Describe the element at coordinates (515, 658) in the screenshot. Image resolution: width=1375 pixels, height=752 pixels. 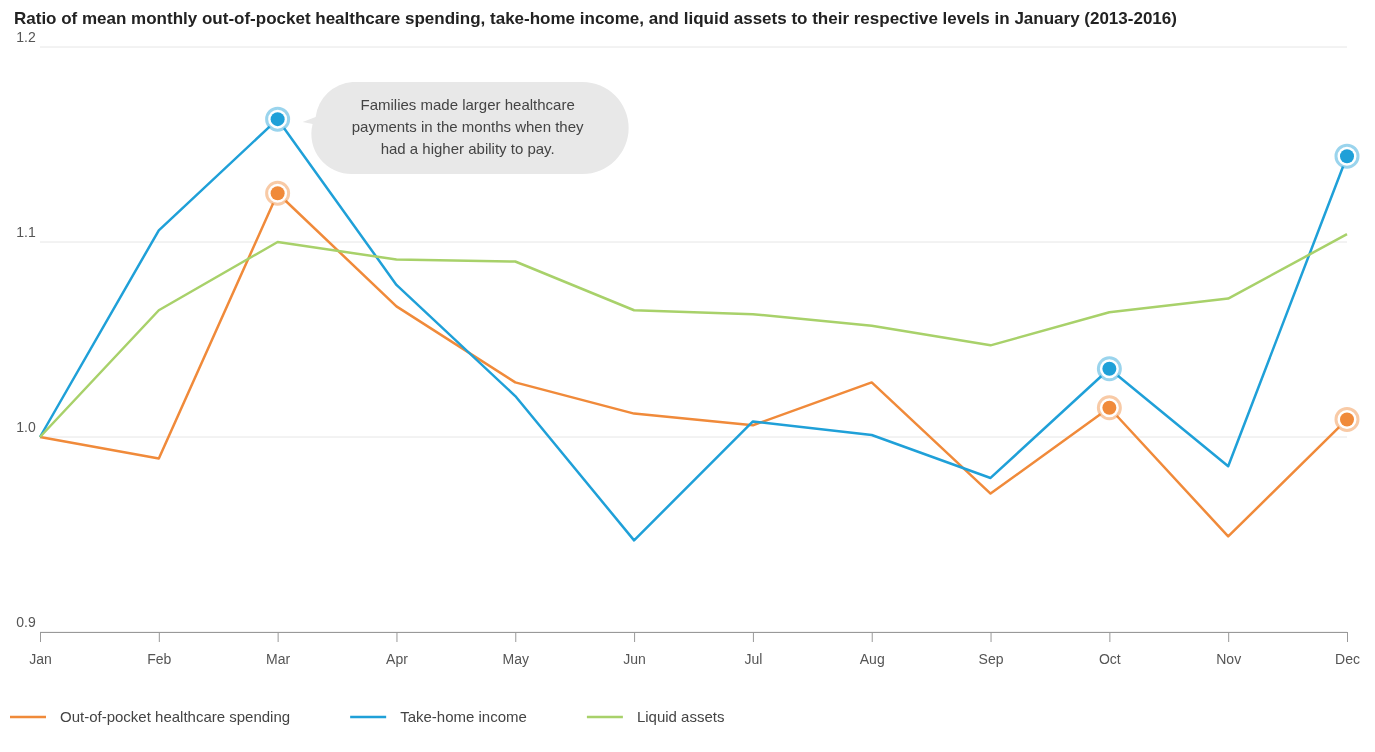
I see `x-tick-label: May` at that location.